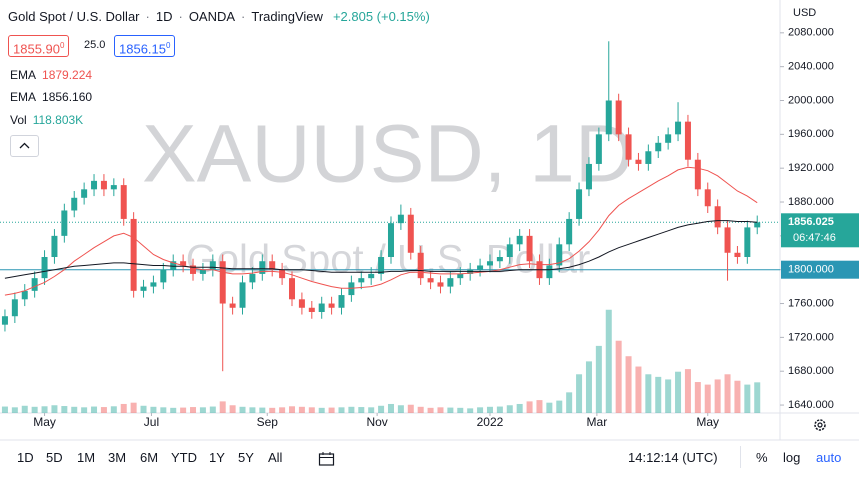  I want to click on range-button: 6M, so click(149, 457).